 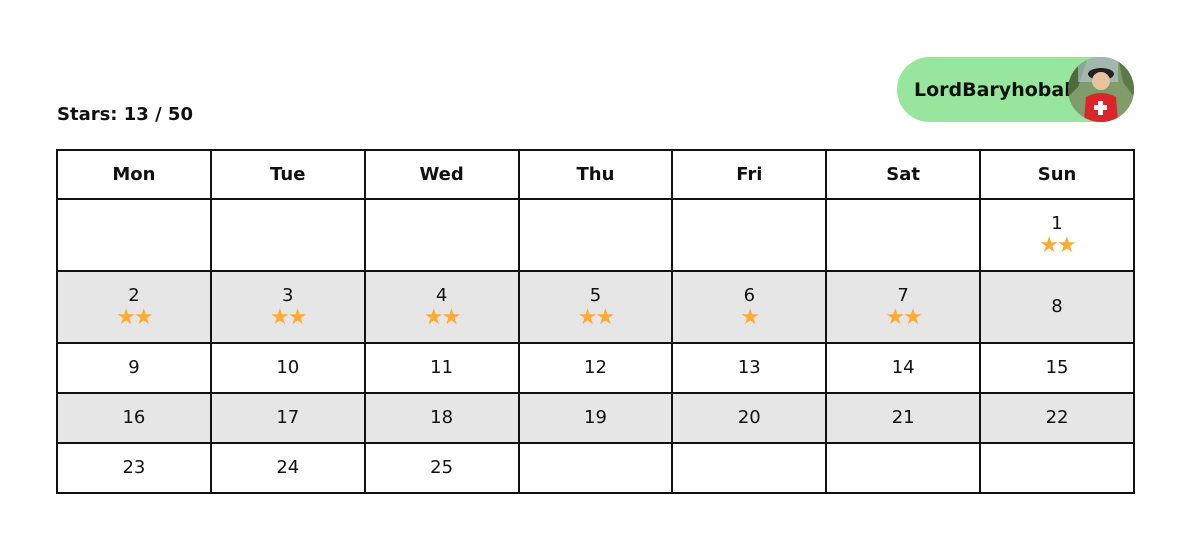 I want to click on weekday-header-row: Mon Tue Wed Thu Fri Sat Sun, so click(x=595, y=174).